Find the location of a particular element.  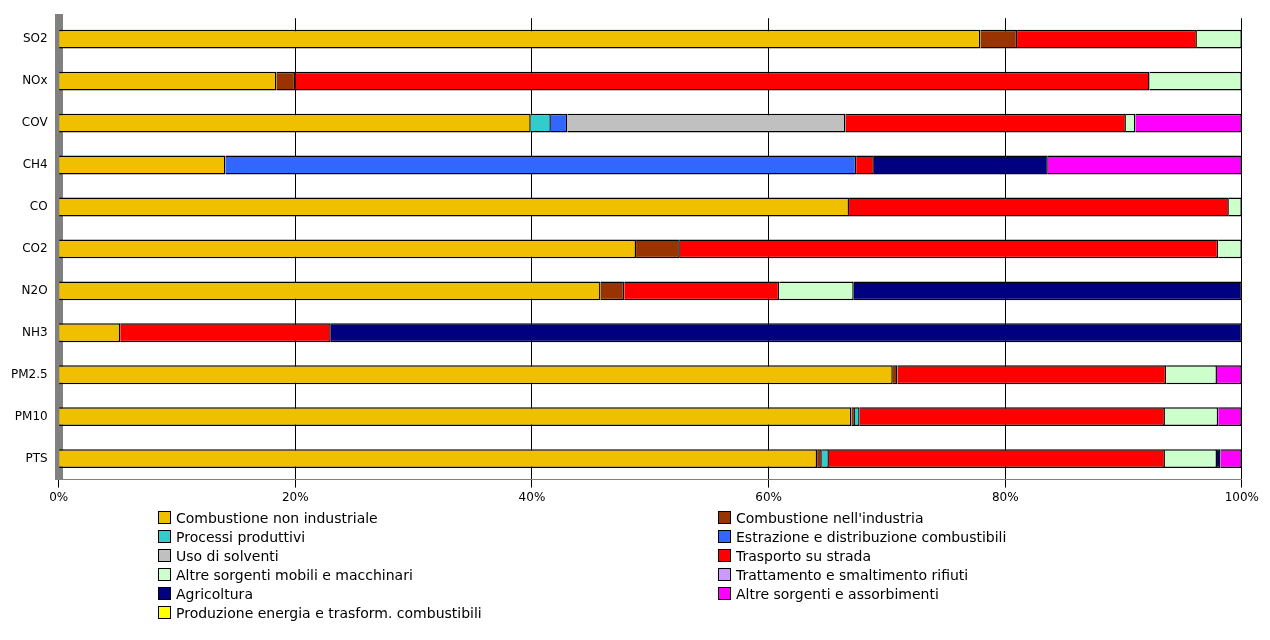

y-tick-label: COV is located at coordinates (35, 122).